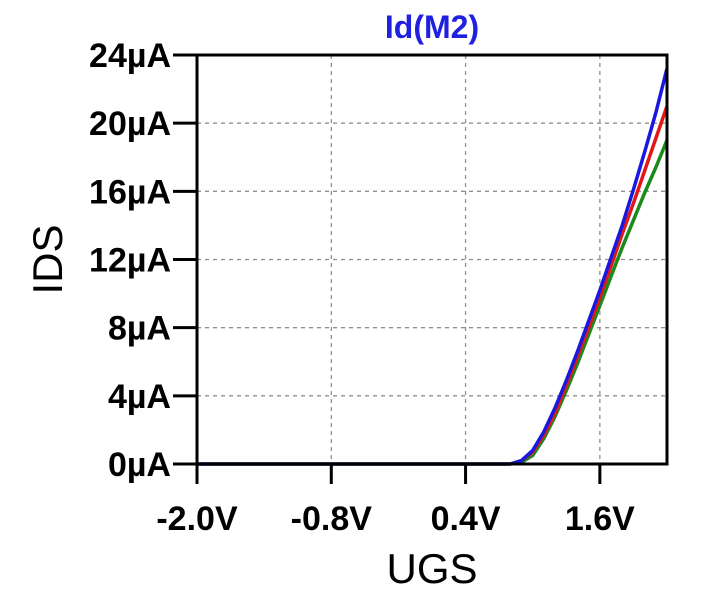 This screenshot has width=719, height=603. Describe the element at coordinates (130, 56) in the screenshot. I see `y-tick-label: 24µA` at that location.